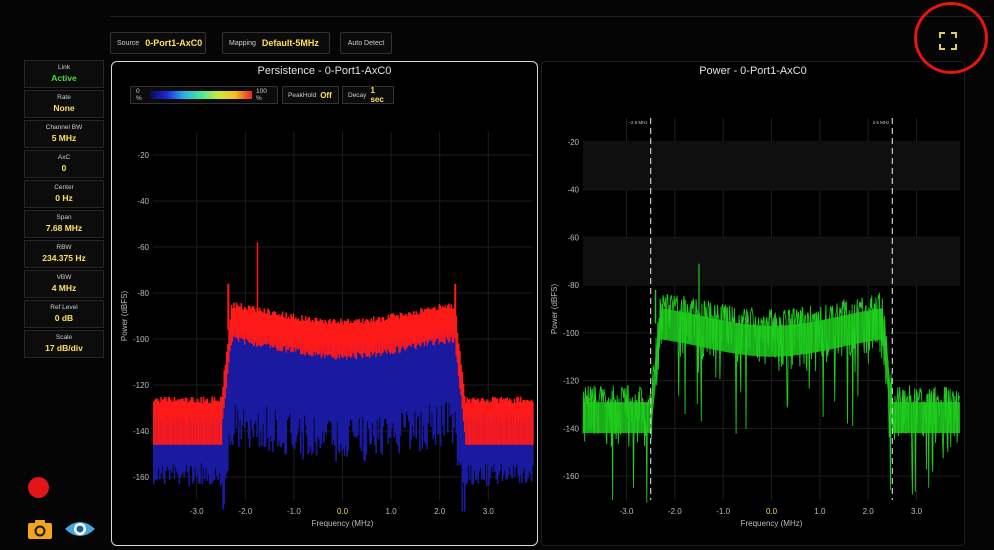 Image resolution: width=994 pixels, height=550 pixels. Describe the element at coordinates (40, 531) in the screenshot. I see `snapshot-button` at that location.